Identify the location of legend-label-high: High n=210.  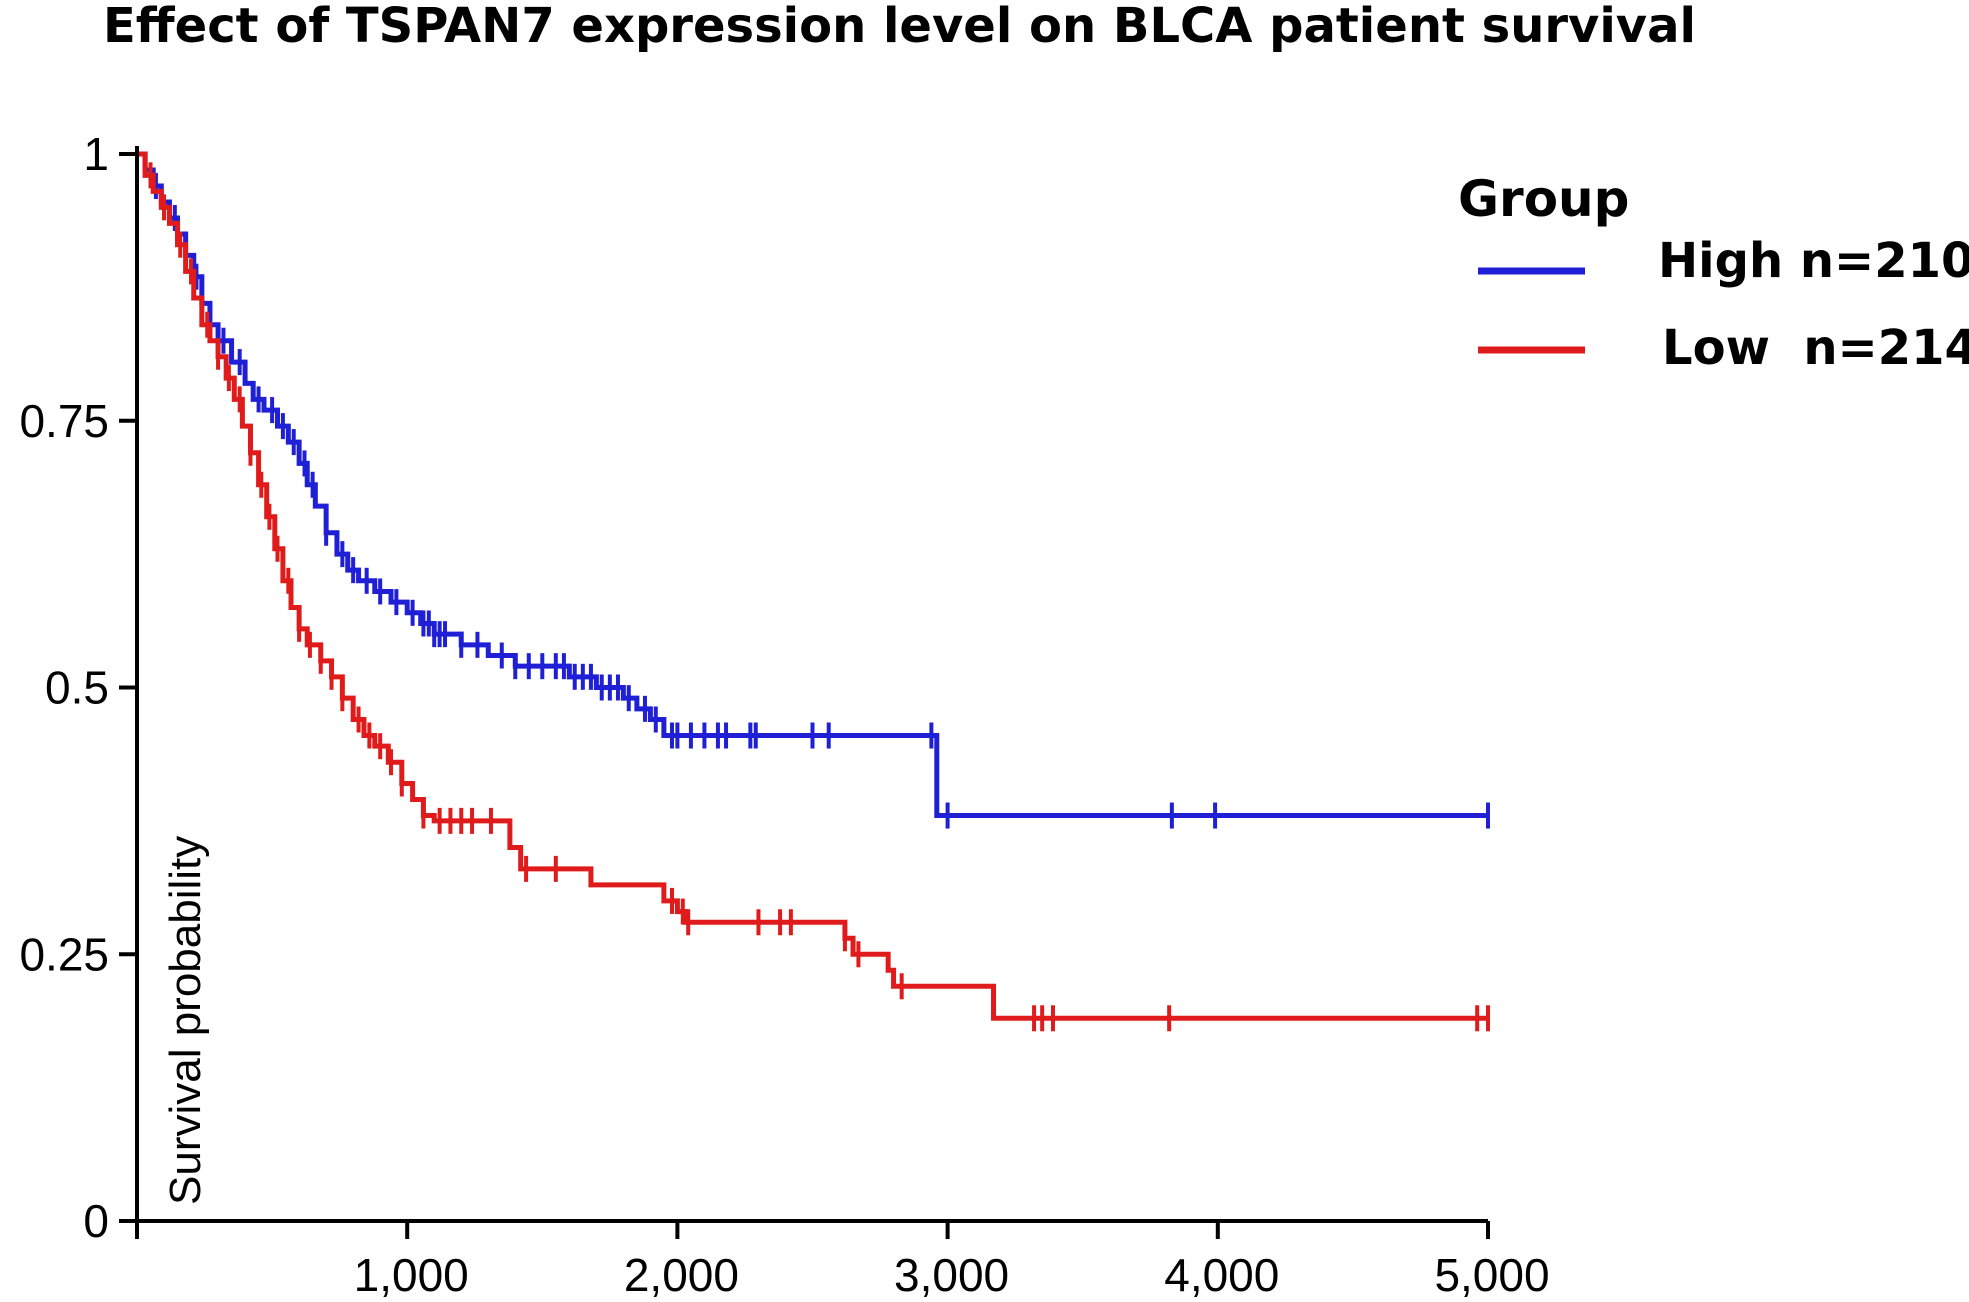
(1813, 261).